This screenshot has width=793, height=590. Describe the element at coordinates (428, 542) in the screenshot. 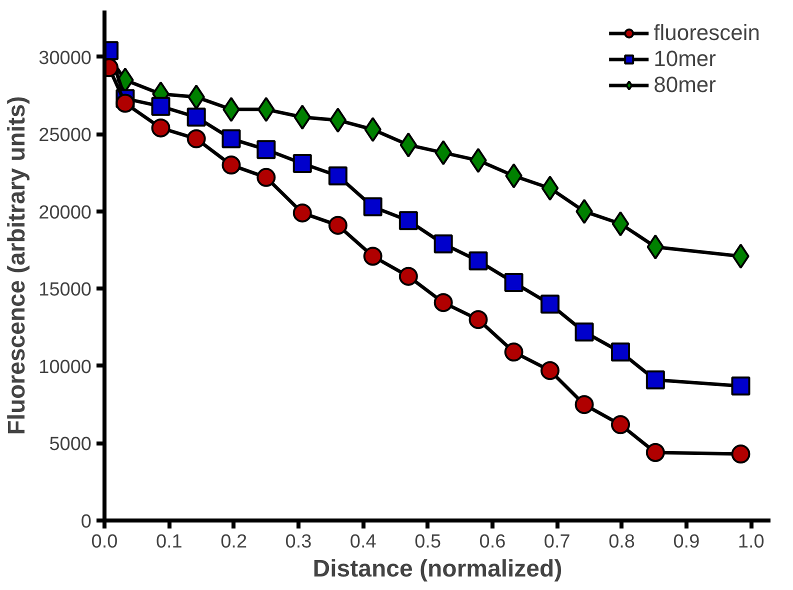

I see `x-tick-label: 0.5` at that location.